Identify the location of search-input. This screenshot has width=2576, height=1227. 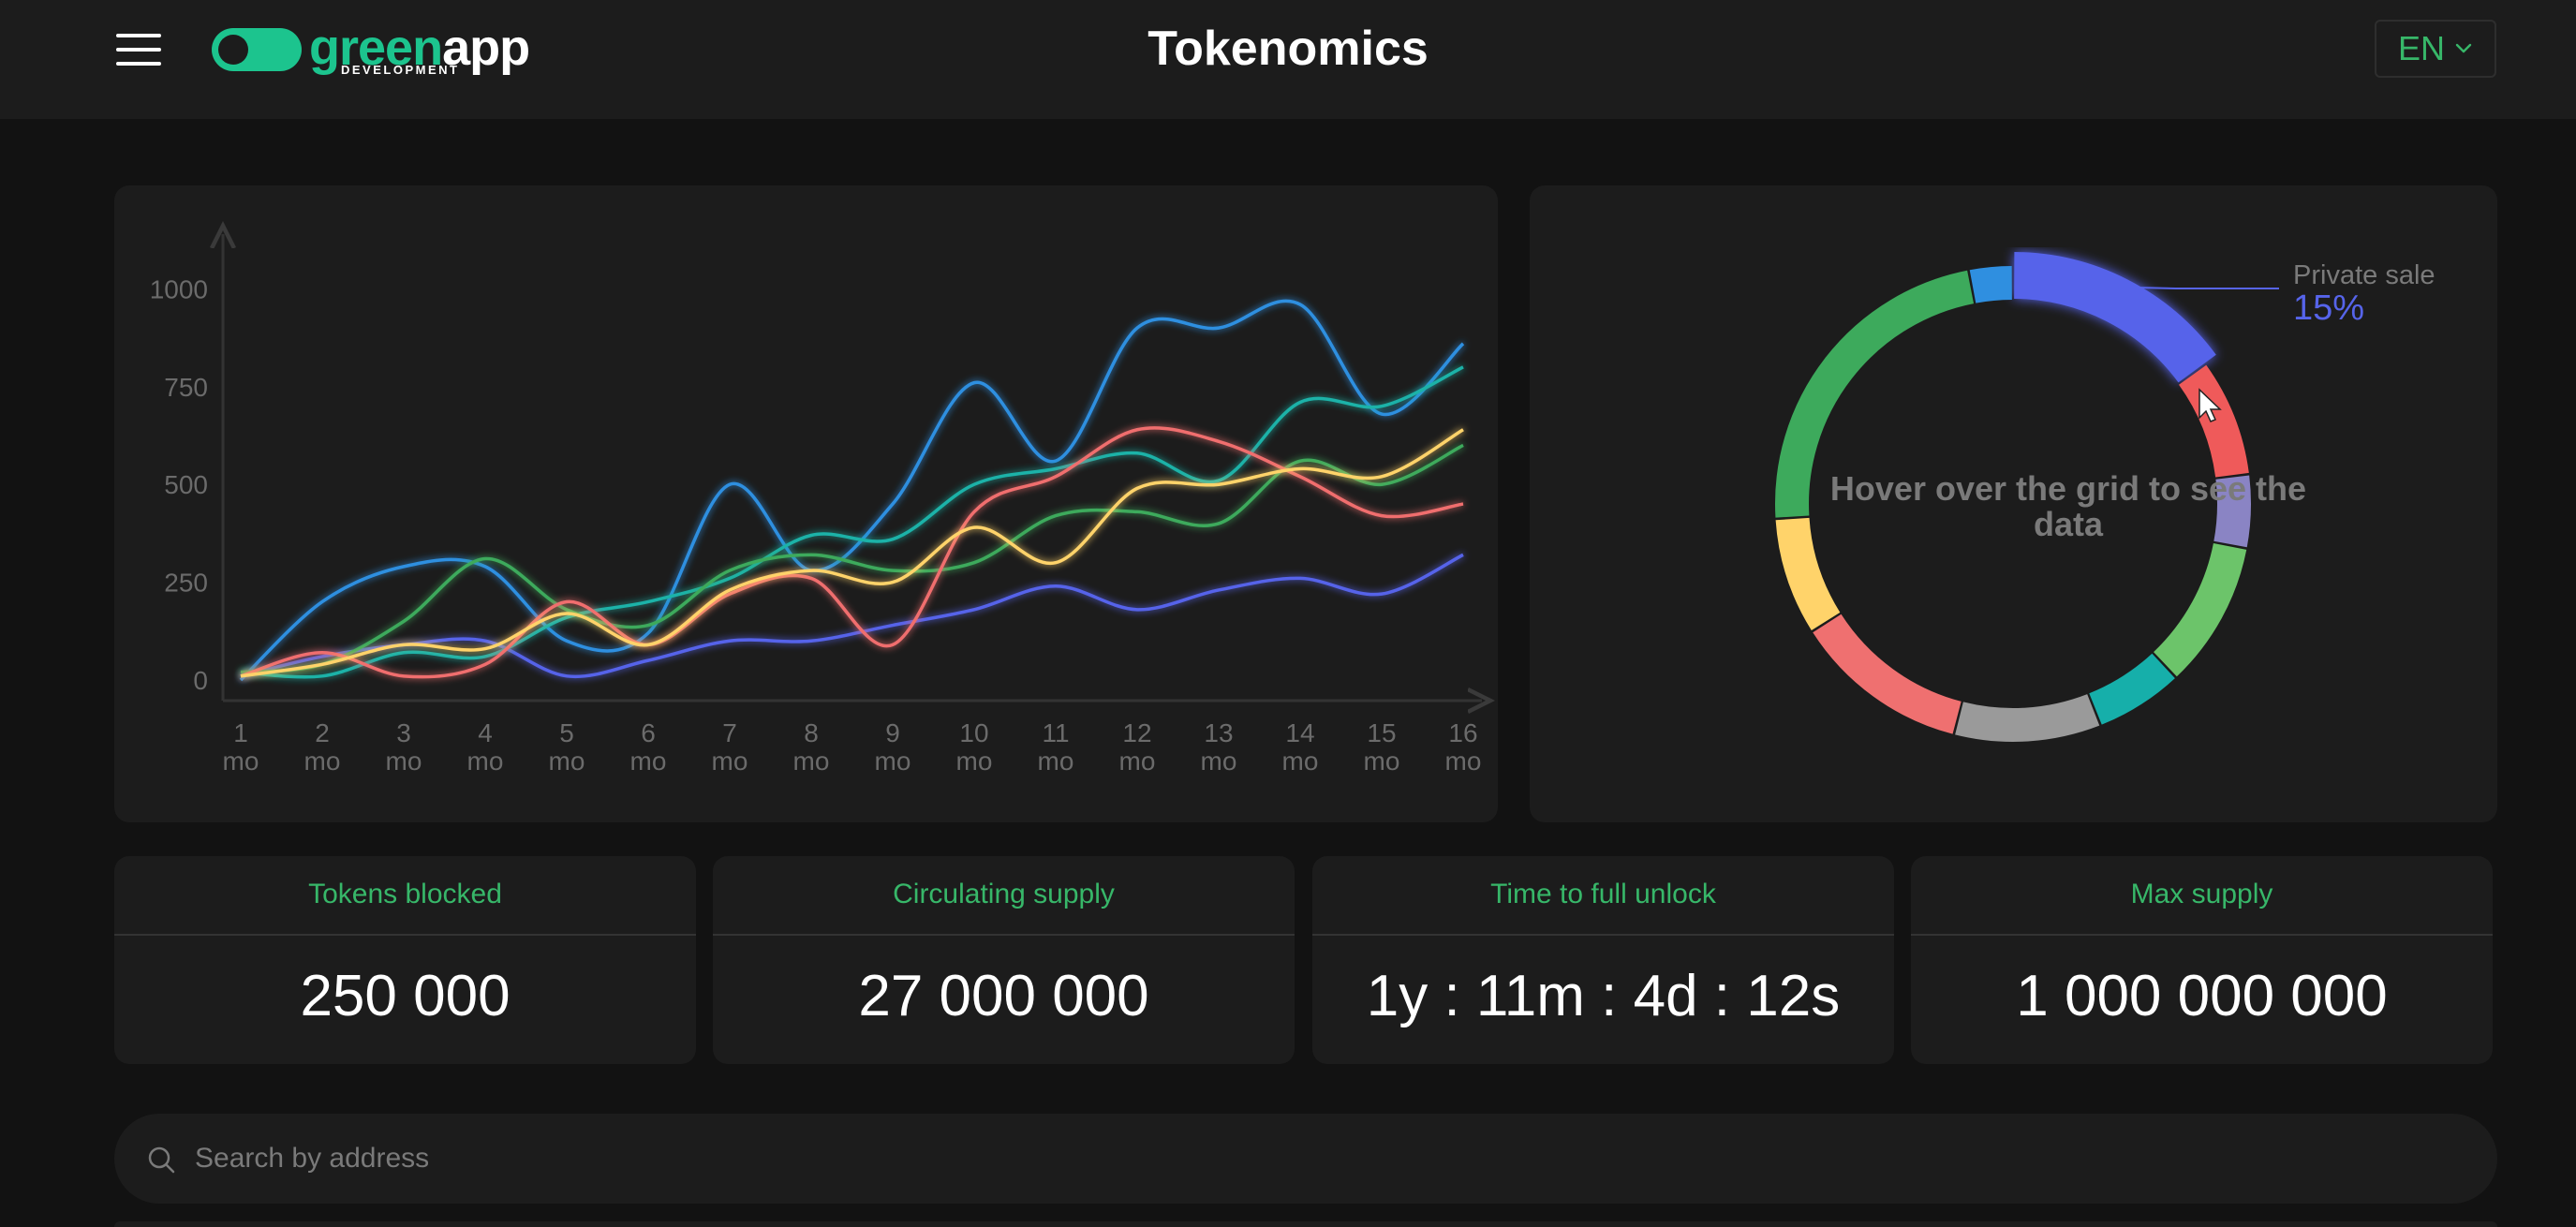
(1319, 1159).